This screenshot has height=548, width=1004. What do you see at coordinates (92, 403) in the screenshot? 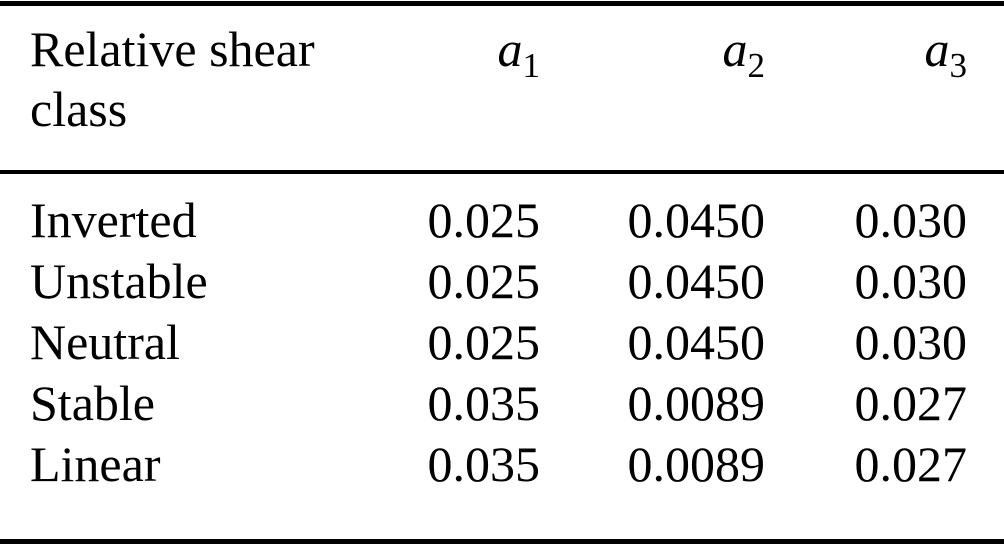
I see `row-label: Stable` at bounding box center [92, 403].